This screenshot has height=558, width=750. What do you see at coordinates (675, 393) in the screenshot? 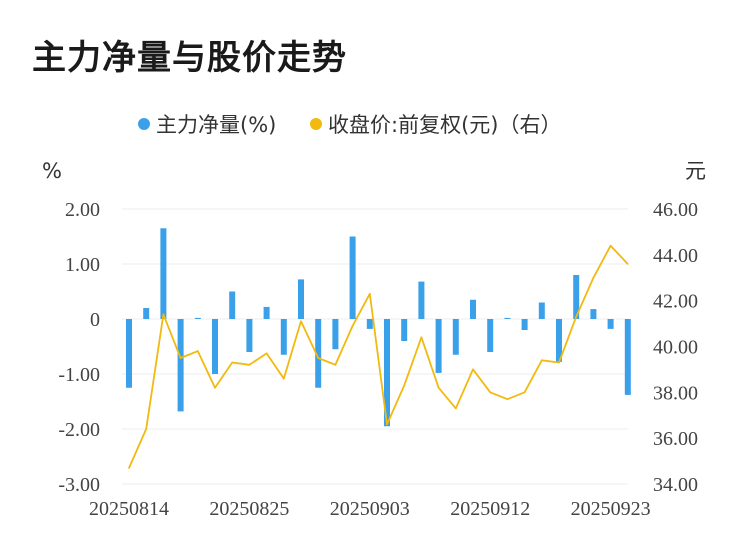
I see `right-tick-label: 38.00` at bounding box center [675, 393].